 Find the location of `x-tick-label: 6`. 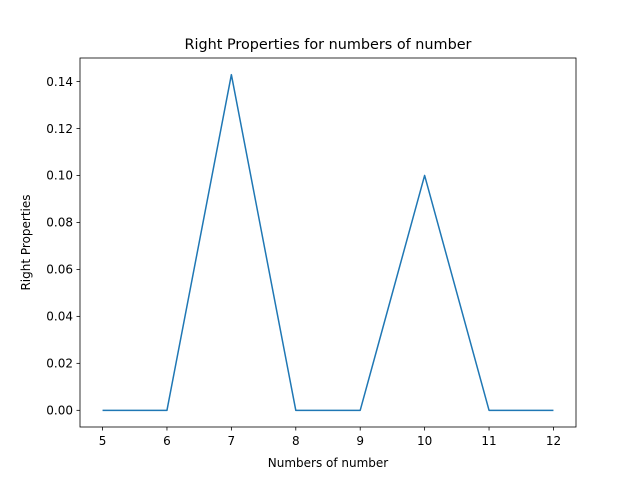

x-tick-label: 6 is located at coordinates (167, 441).